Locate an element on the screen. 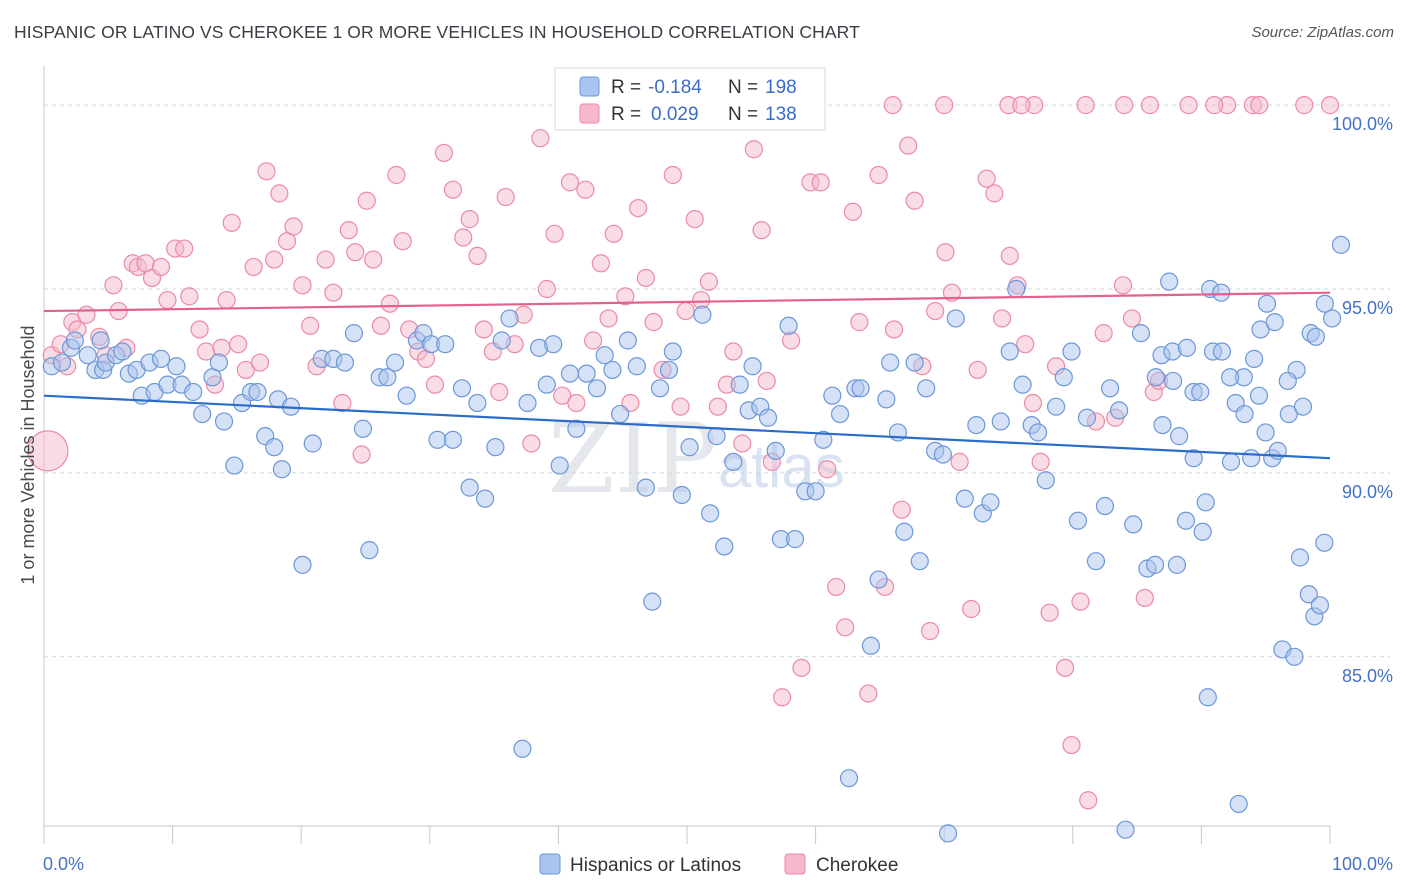 The height and width of the screenshot is (892, 1406). bottom-legend-swatch-pink is located at coordinates (795, 864).